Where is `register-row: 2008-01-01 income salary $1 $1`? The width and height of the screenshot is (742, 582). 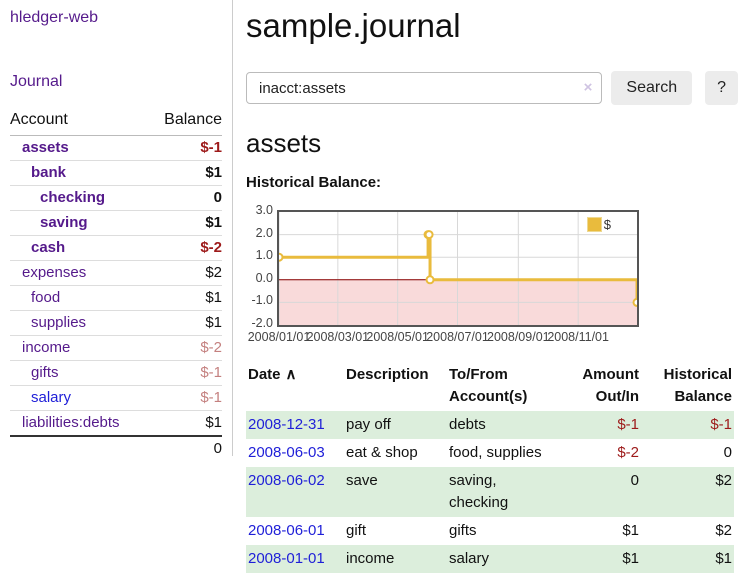 register-row: 2008-01-01 income salary $1 $1 is located at coordinates (490, 559).